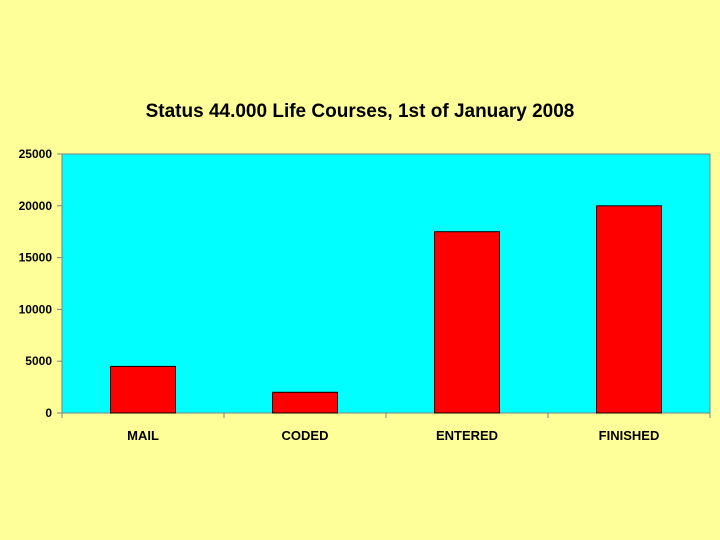 Image resolution: width=720 pixels, height=540 pixels. Describe the element at coordinates (467, 435) in the screenshot. I see `x-category-label: ENTERED` at that location.